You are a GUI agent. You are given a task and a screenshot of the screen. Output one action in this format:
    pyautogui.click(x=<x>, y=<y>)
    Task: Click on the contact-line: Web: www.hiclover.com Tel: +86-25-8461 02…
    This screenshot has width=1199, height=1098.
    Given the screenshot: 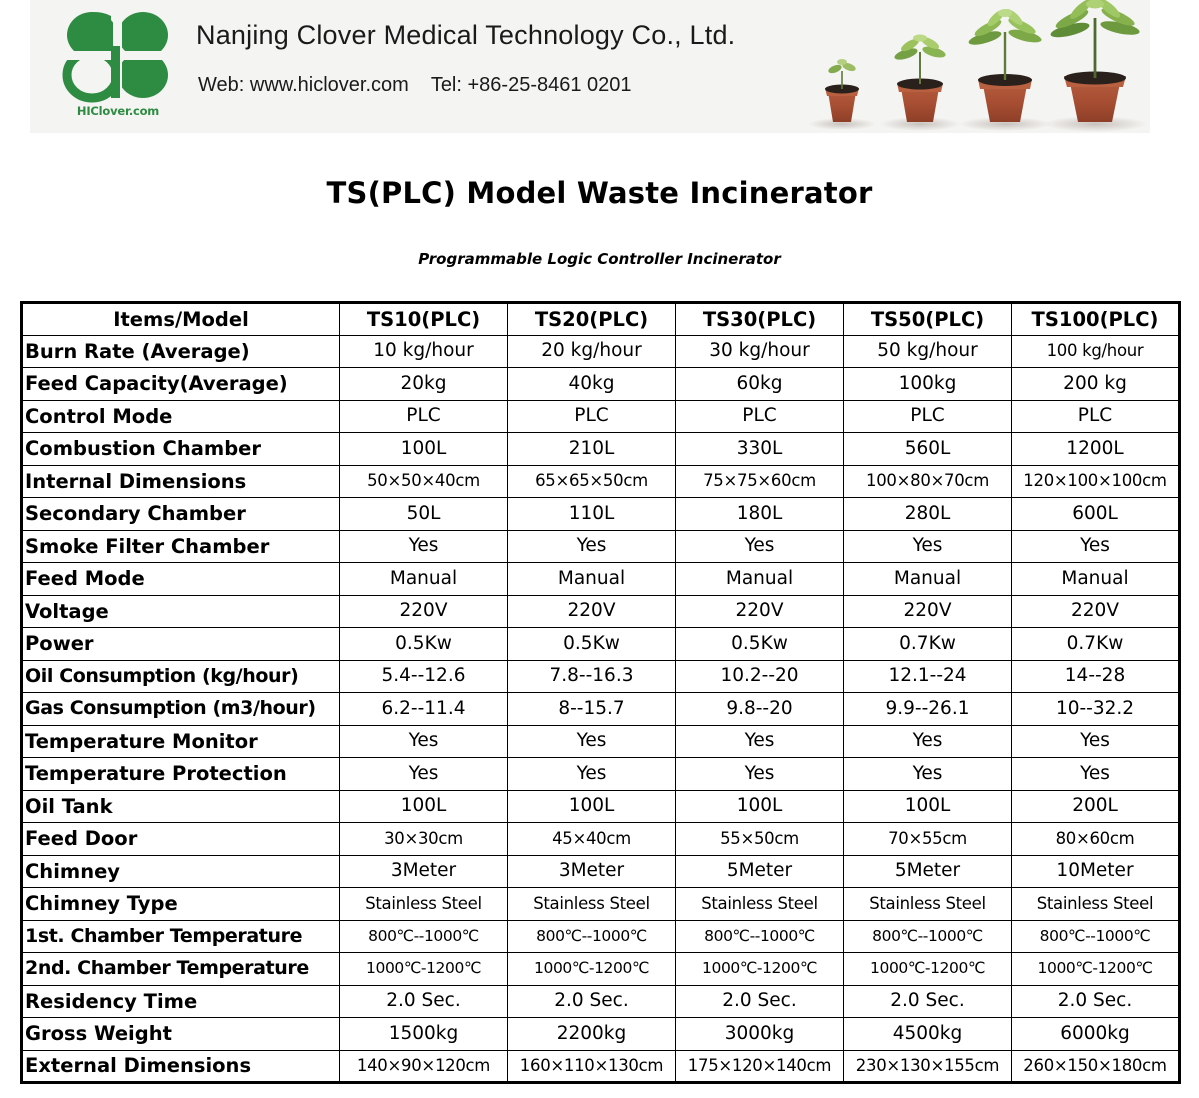 What is the action you would take?
    pyautogui.click(x=415, y=85)
    